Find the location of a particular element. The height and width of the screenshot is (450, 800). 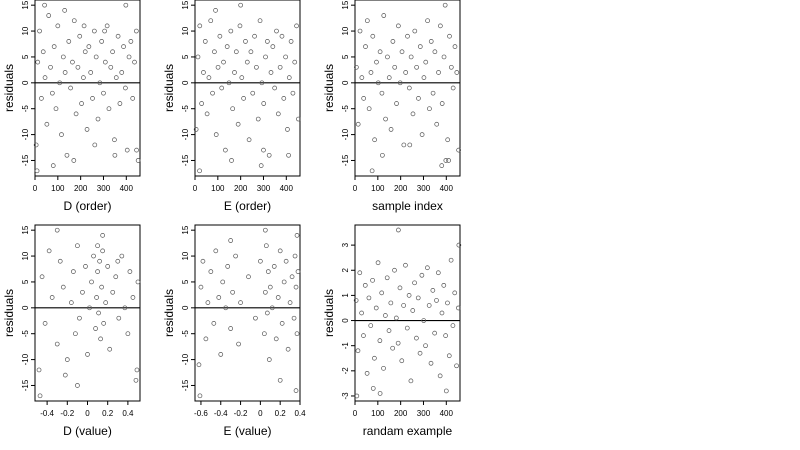

y-tick-label: 1 is located at coordinates (345, 295).